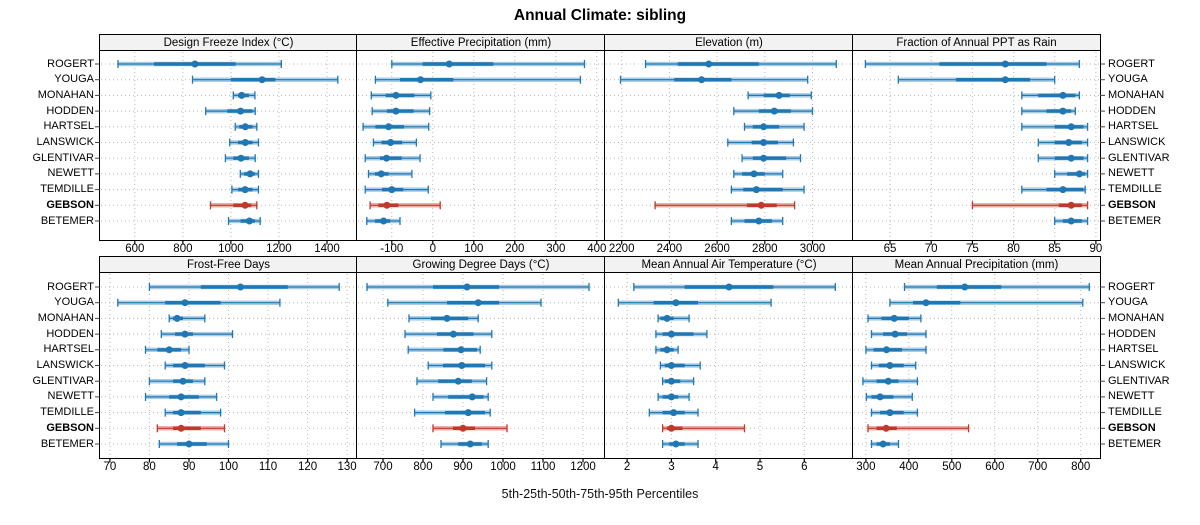 Image resolution: width=1200 pixels, height=525 pixels. I want to click on station-label-left-gebson: GEBSON, so click(70, 204).